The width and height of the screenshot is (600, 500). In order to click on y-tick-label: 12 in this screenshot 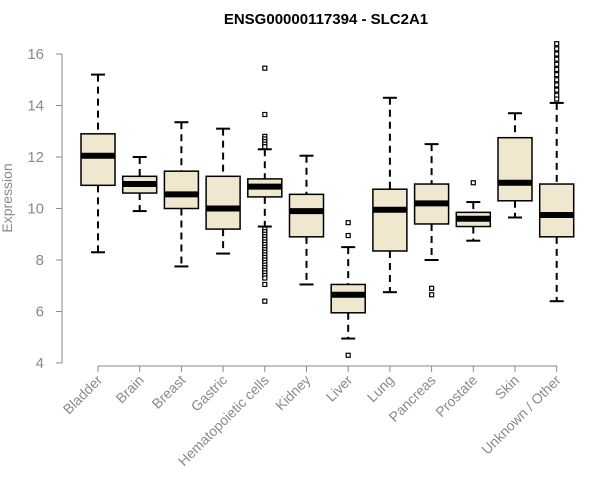, I will do `click(35, 157)`.